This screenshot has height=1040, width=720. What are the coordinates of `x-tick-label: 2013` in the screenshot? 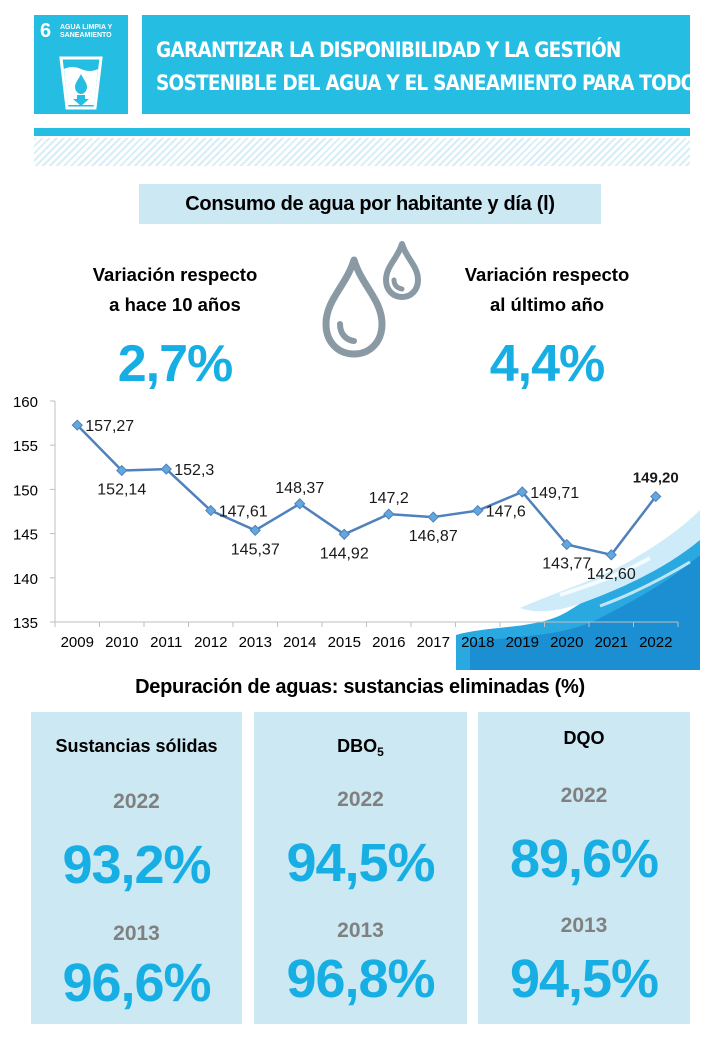 It's located at (255, 642).